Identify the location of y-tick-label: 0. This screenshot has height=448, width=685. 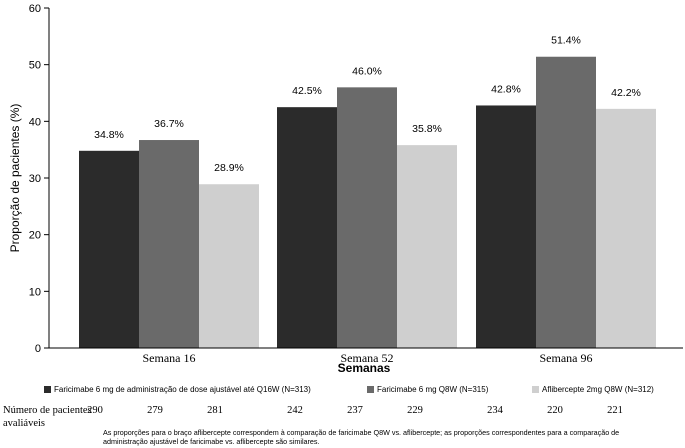
(38, 349).